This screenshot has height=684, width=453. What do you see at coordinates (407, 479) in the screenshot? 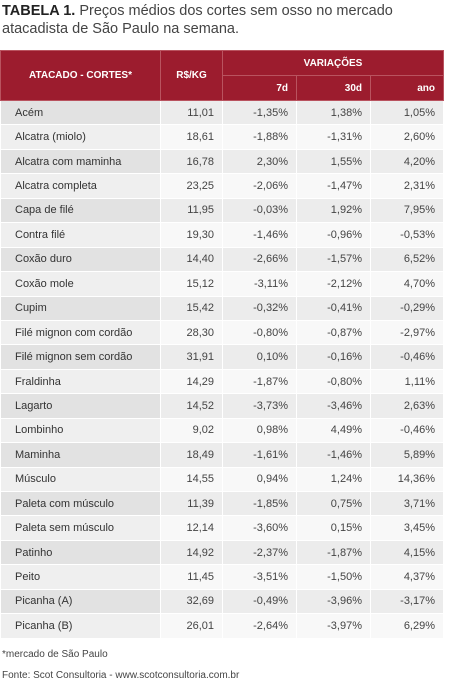
I see `cell: 14,36%` at bounding box center [407, 479].